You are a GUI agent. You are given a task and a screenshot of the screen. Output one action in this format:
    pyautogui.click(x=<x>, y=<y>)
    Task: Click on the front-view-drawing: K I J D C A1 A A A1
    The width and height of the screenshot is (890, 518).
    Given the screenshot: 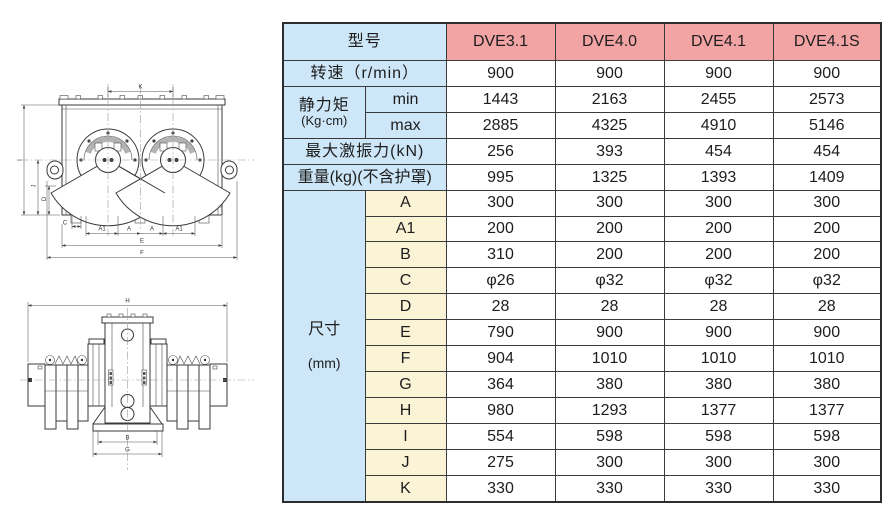 What is the action you would take?
    pyautogui.click(x=136, y=172)
    